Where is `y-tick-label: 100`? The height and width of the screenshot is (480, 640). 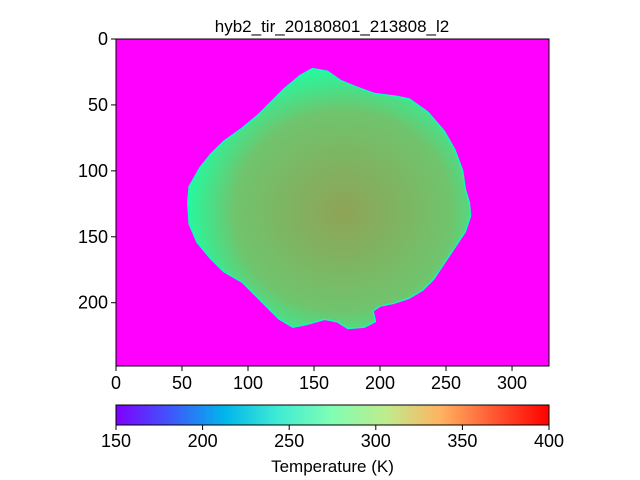 y-tick-label: 100 is located at coordinates (93, 171).